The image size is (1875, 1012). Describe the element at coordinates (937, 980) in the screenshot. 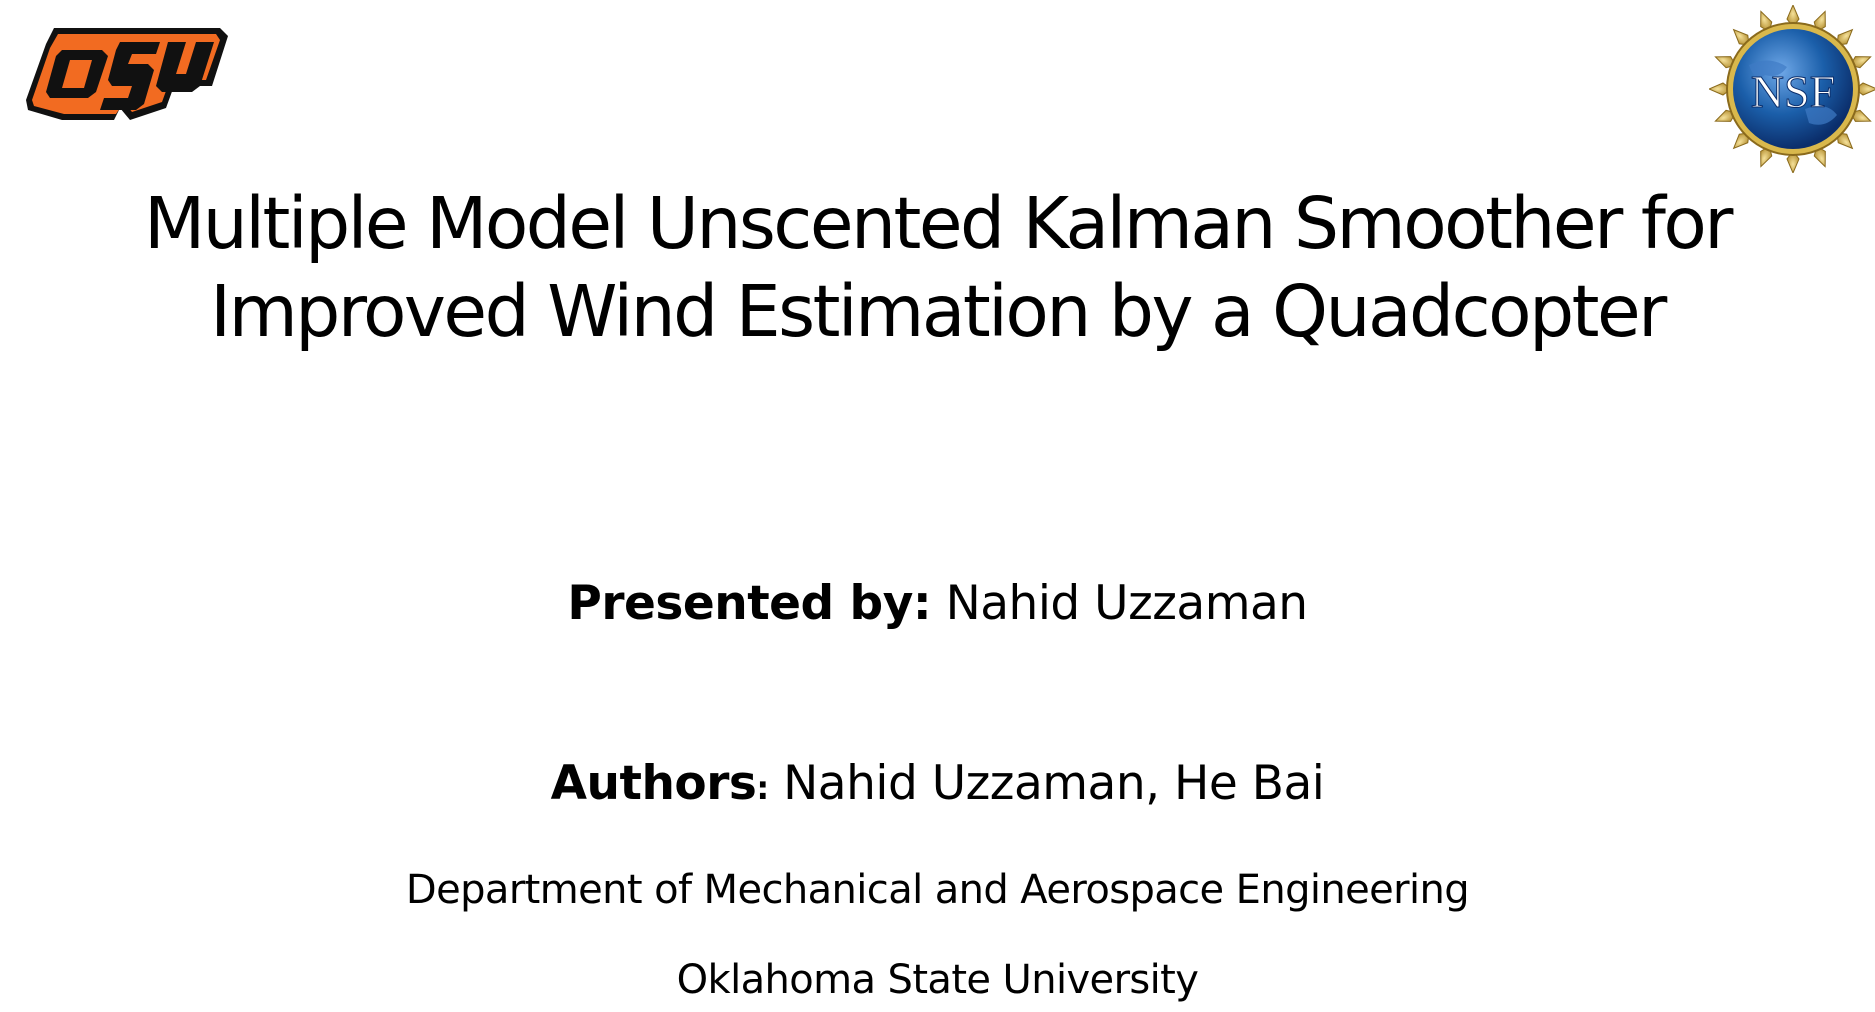

I see `university-line: Oklahoma State University` at that location.